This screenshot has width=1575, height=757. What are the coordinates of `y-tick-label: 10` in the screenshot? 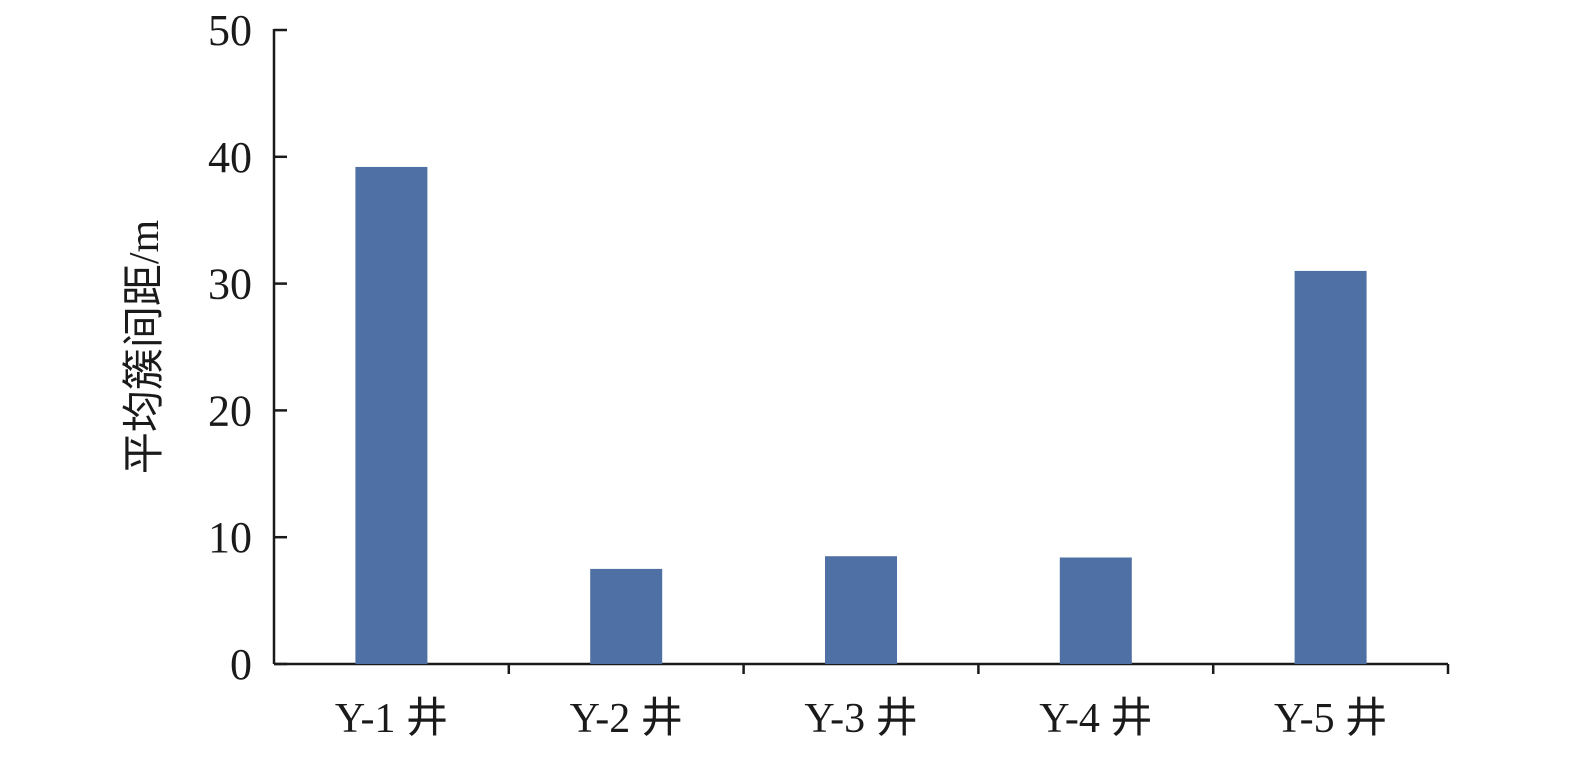 It's located at (230, 537).